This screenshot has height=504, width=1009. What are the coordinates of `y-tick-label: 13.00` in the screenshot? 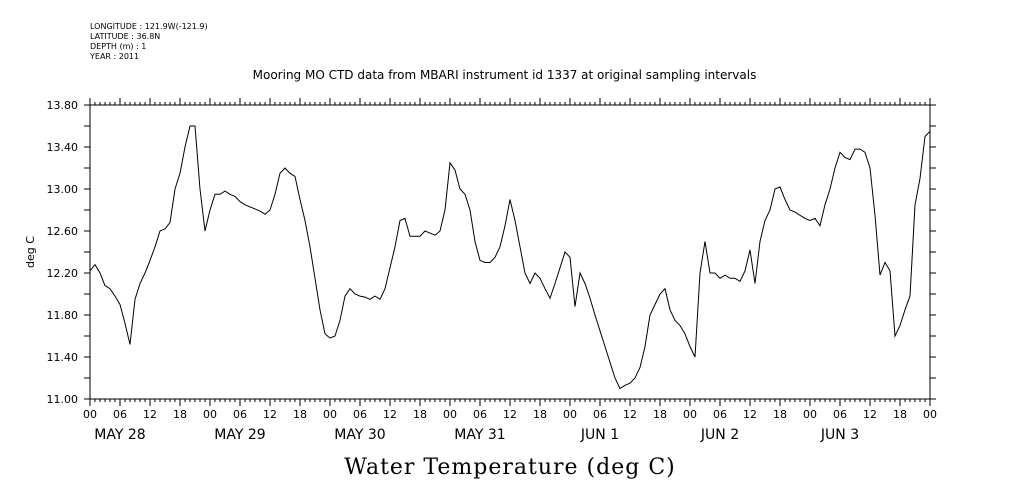 It's located at (63, 189).